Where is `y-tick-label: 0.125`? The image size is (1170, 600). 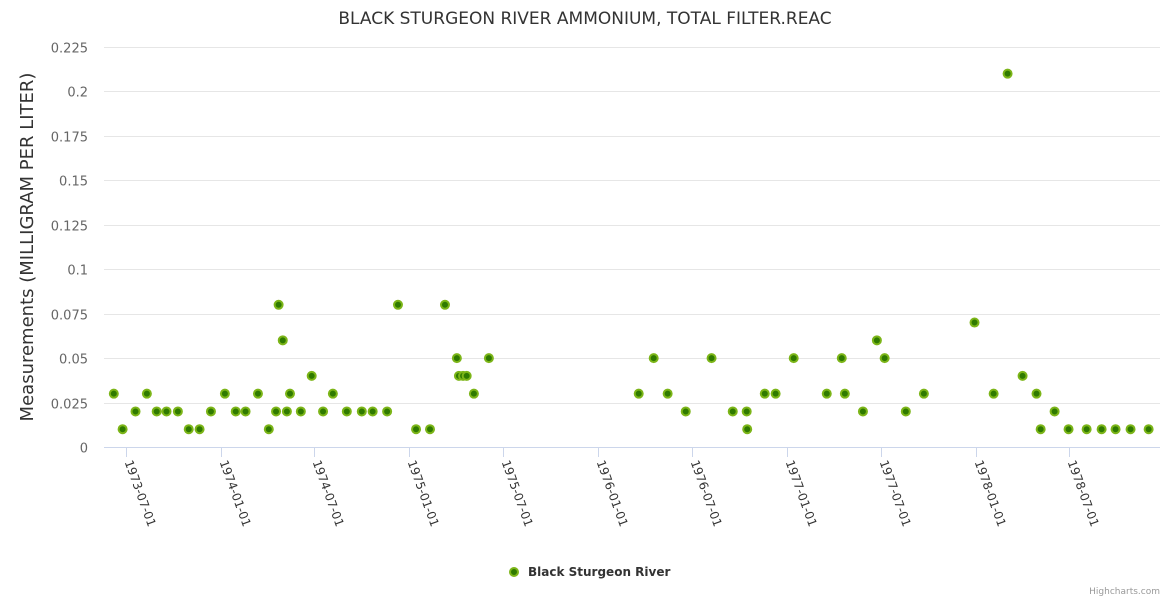 y-tick-label: 0.125 is located at coordinates (69, 227).